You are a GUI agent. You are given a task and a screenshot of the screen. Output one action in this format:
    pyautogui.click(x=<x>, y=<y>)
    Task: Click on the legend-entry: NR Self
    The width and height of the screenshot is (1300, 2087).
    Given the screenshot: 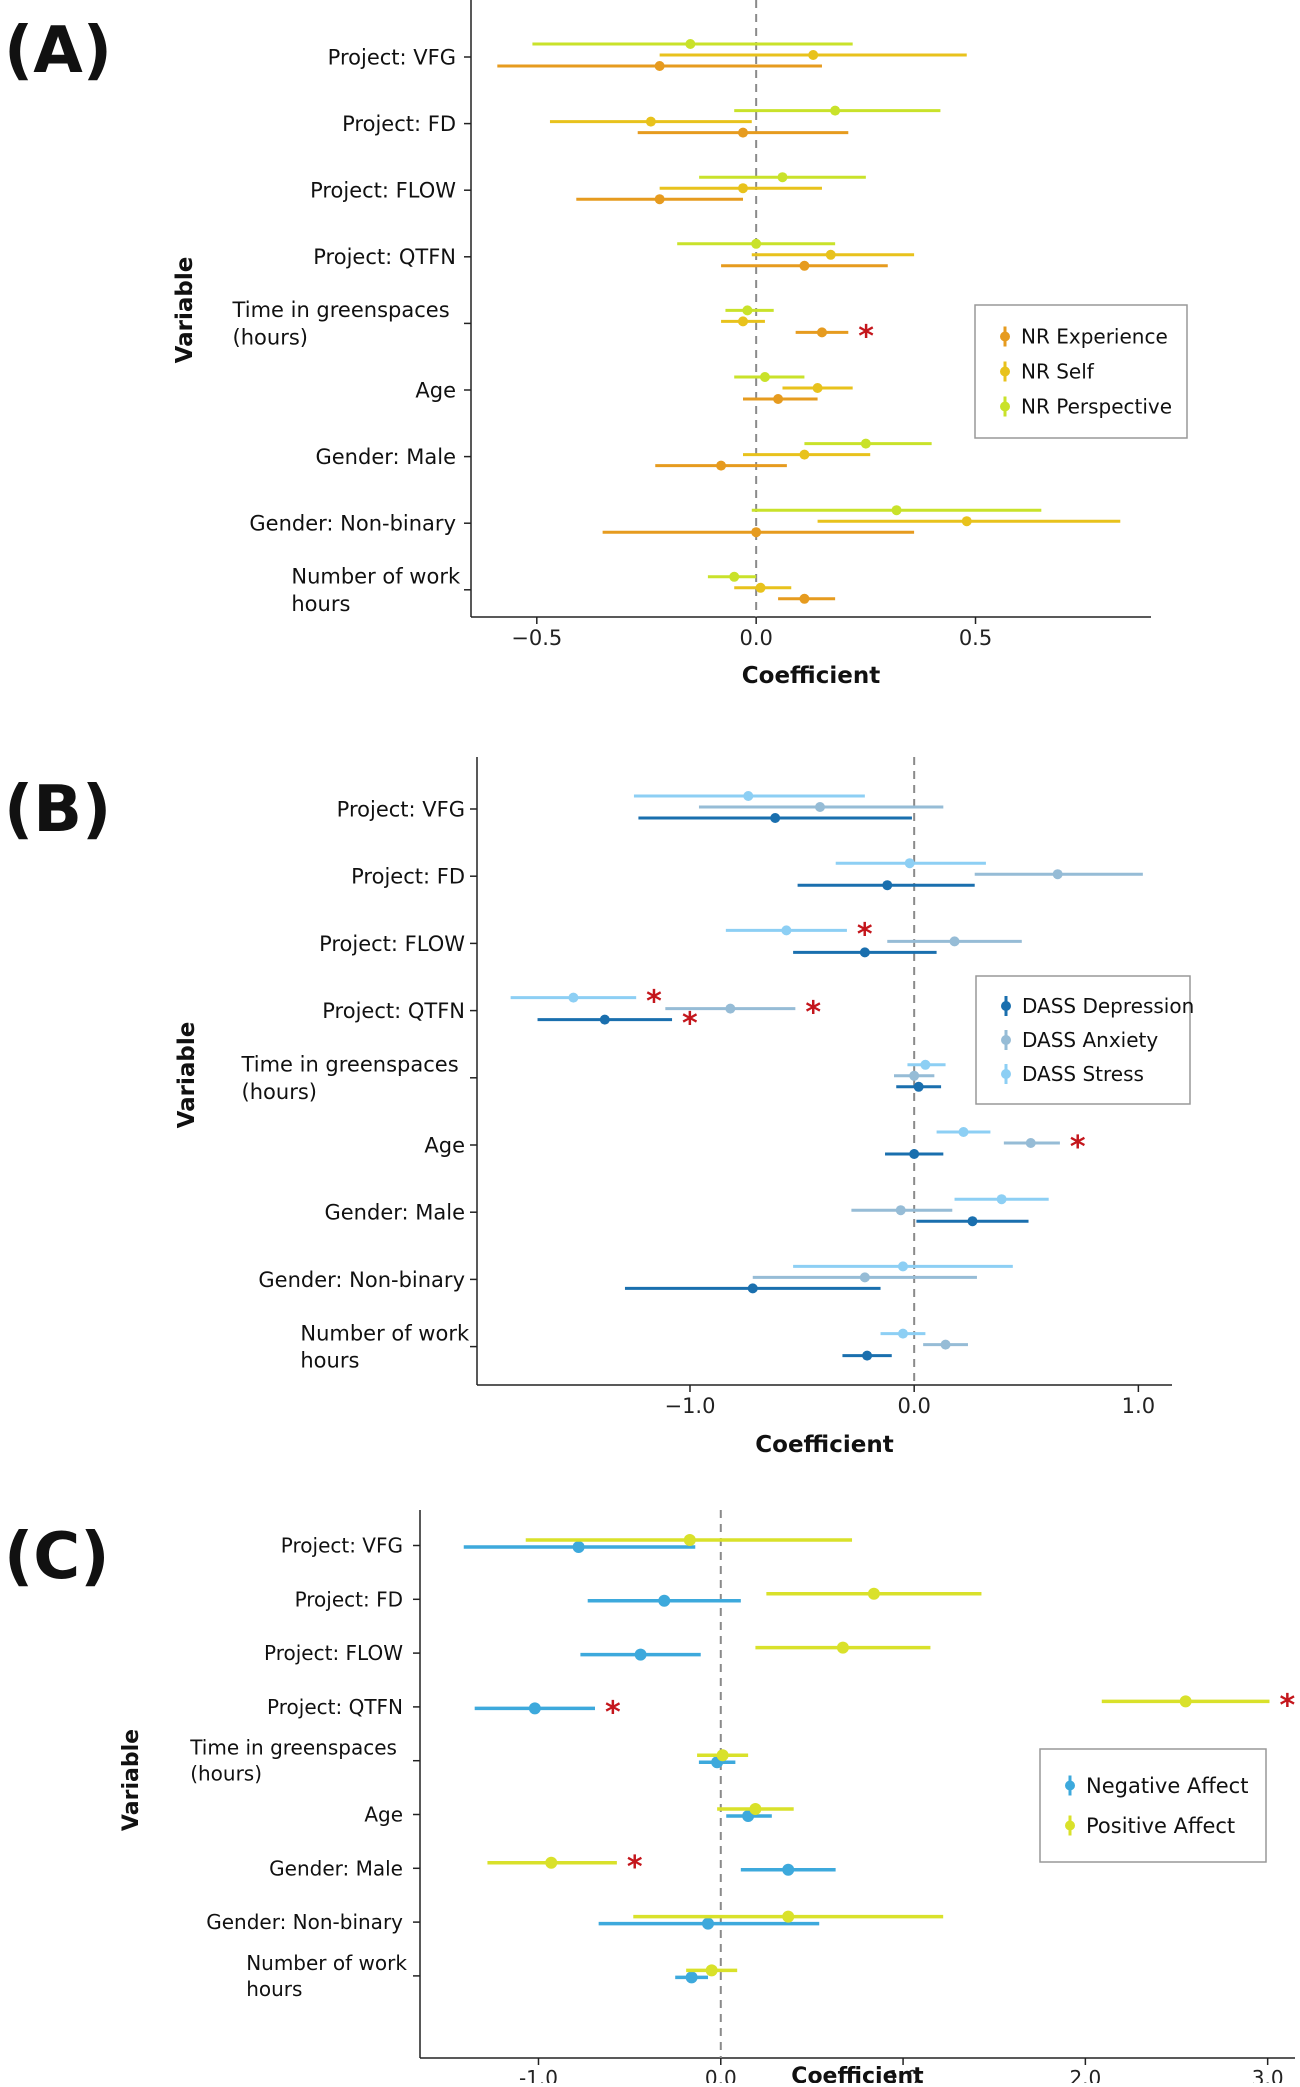 What is the action you would take?
    pyautogui.click(x=1058, y=372)
    